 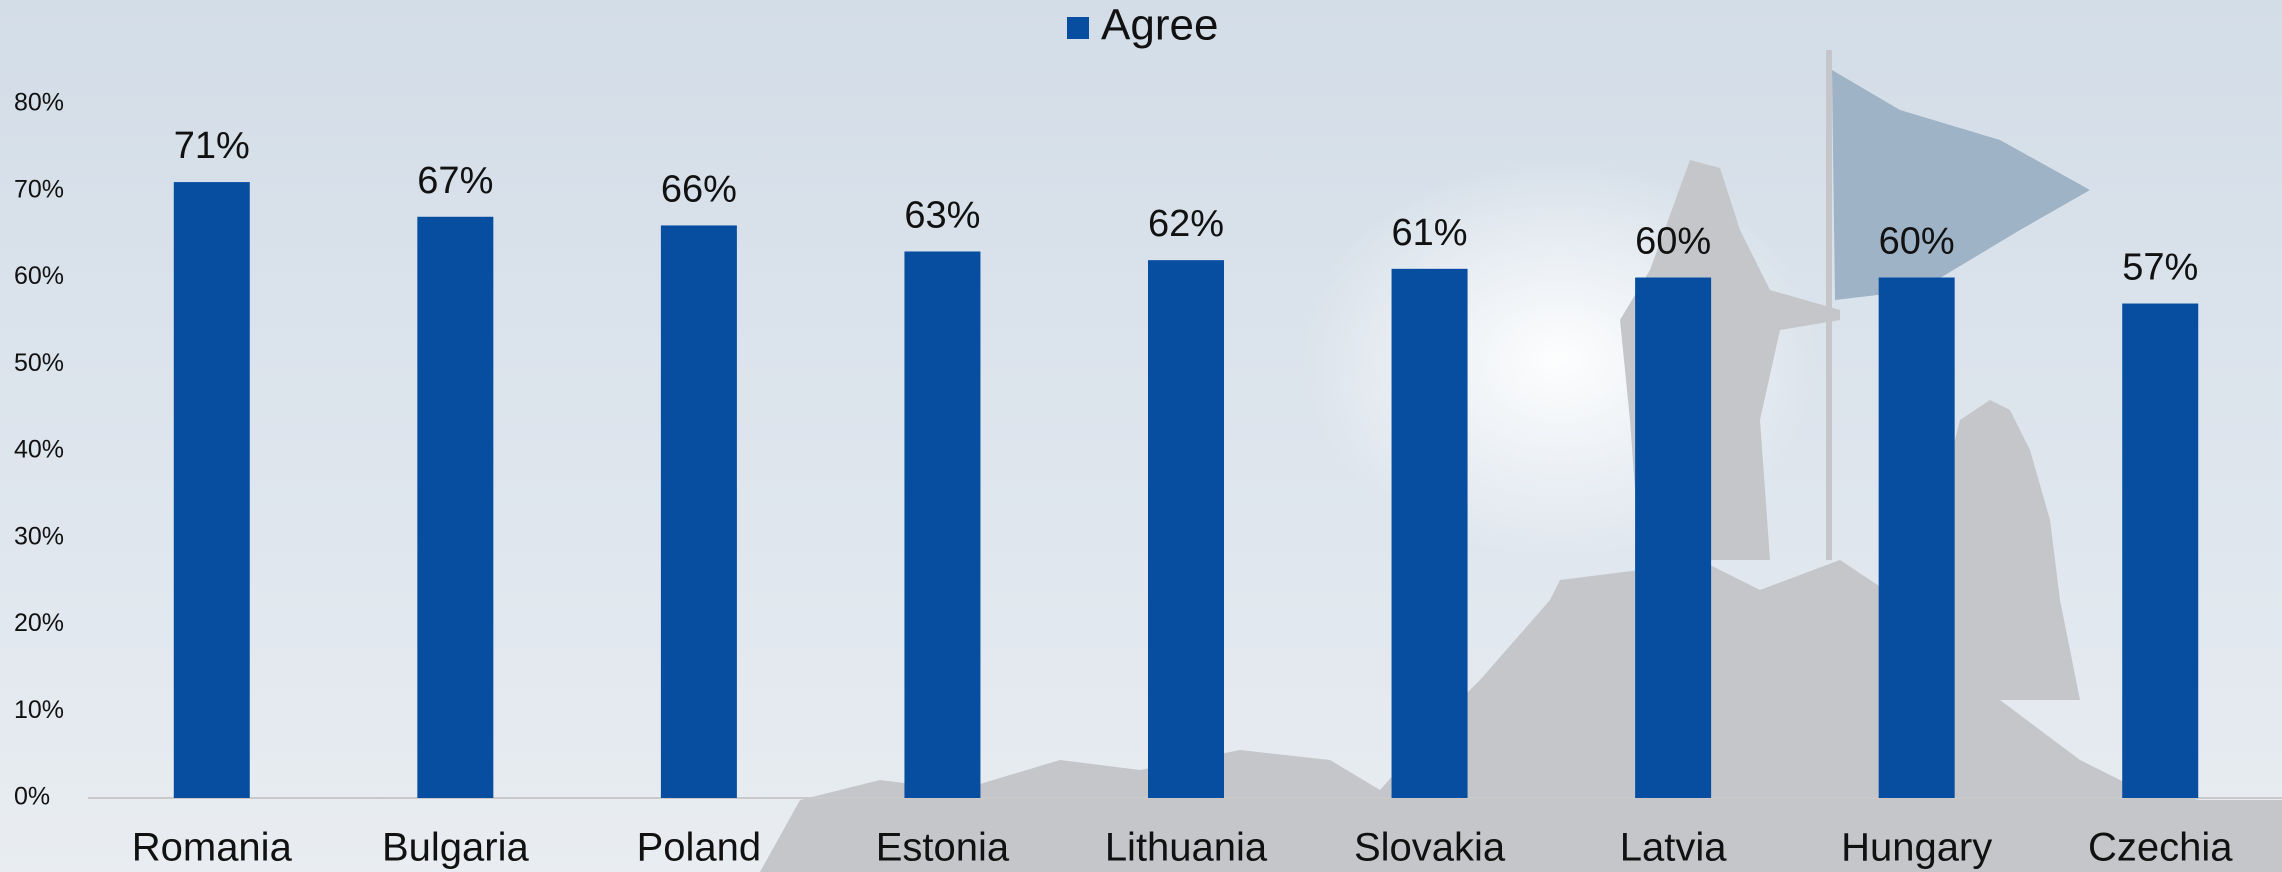 What do you see at coordinates (39, 189) in the screenshot?
I see `y-tick-label: 70%` at bounding box center [39, 189].